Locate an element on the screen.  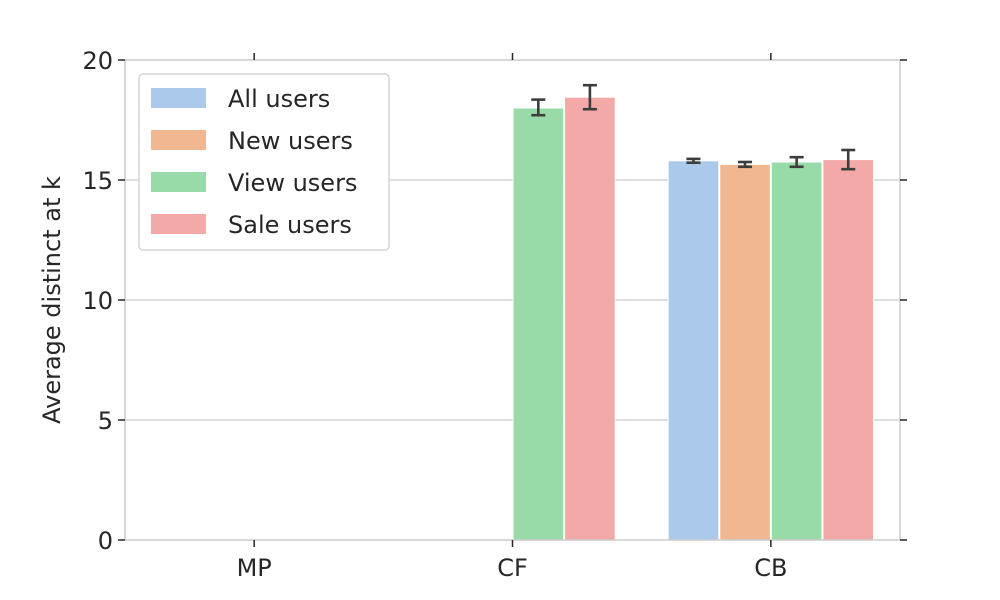
y-tick-label: 10 is located at coordinates (97, 301).